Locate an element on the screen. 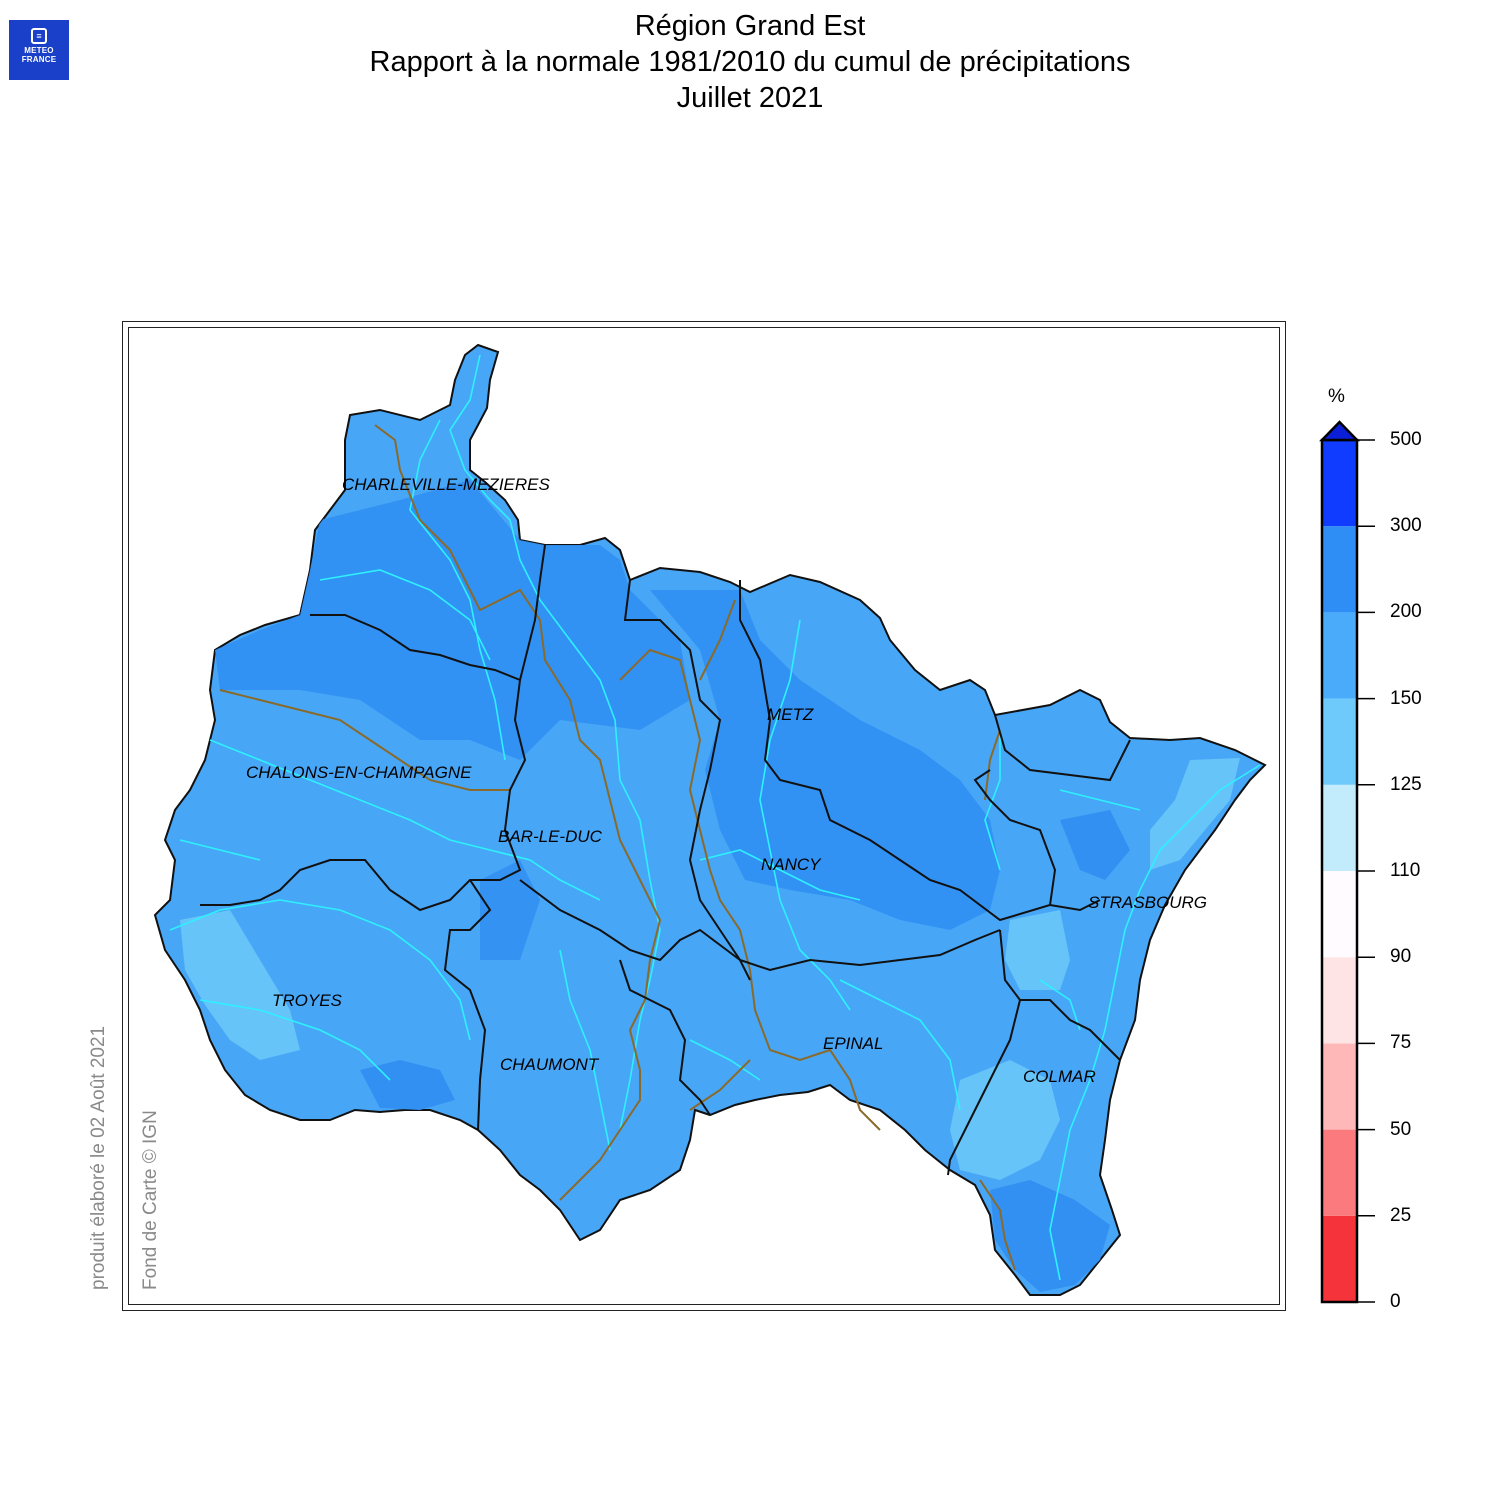 The height and width of the screenshot is (1500, 1500). city-label: METZ is located at coordinates (790, 714).